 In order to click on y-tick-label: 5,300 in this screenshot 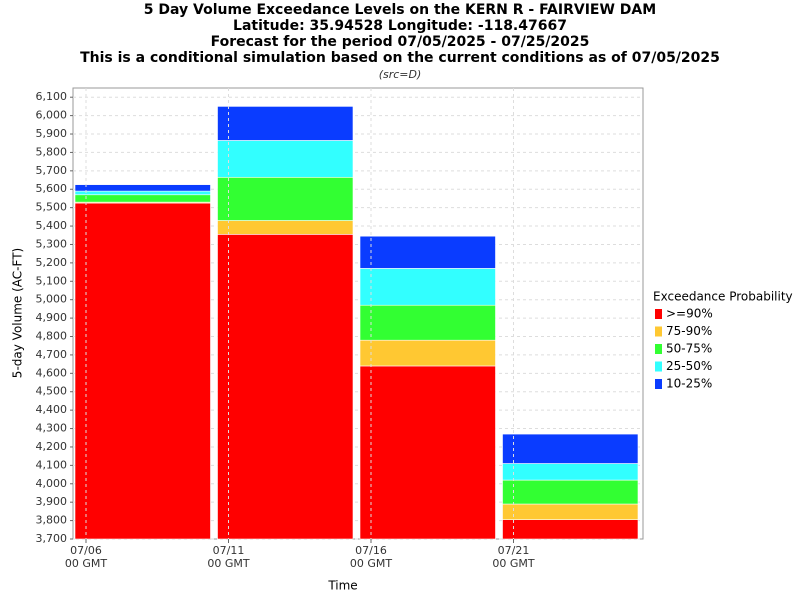, I will do `click(52, 243)`.